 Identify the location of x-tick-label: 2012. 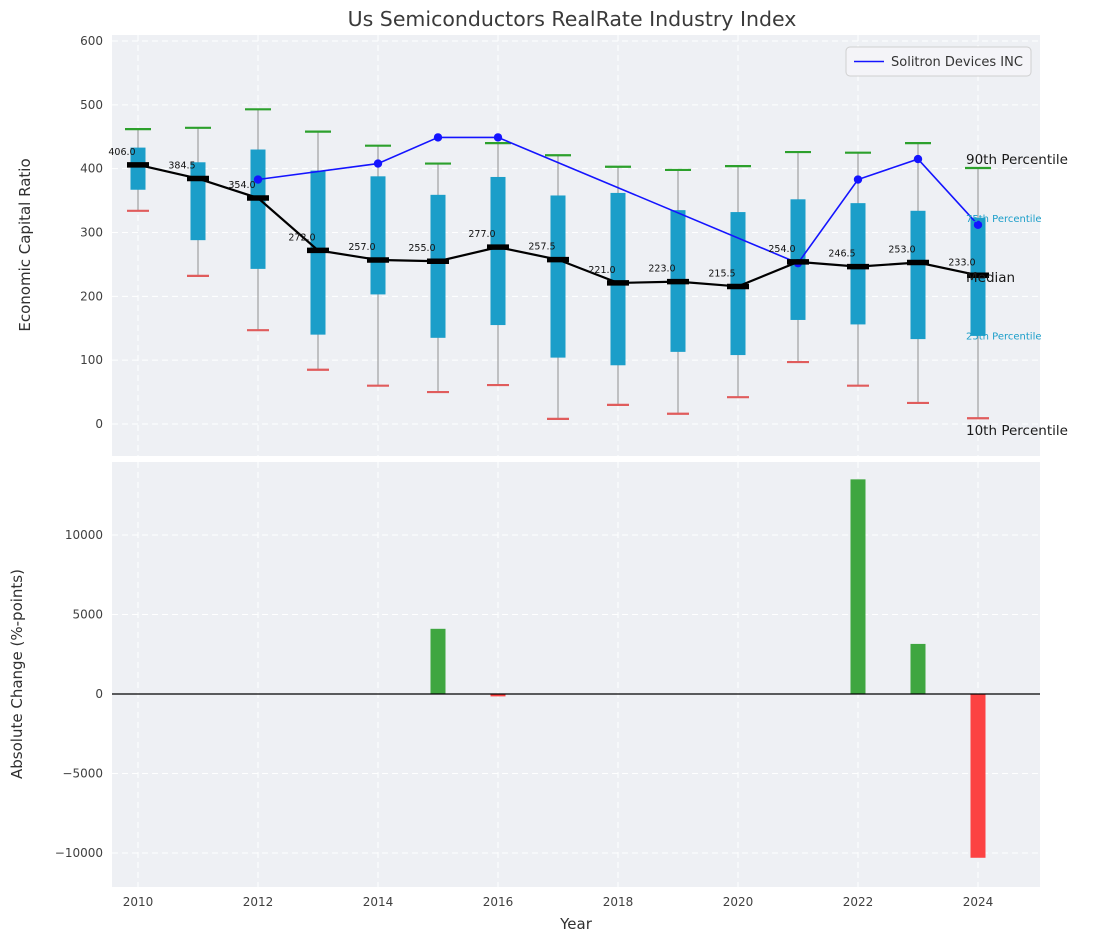
(258, 902).